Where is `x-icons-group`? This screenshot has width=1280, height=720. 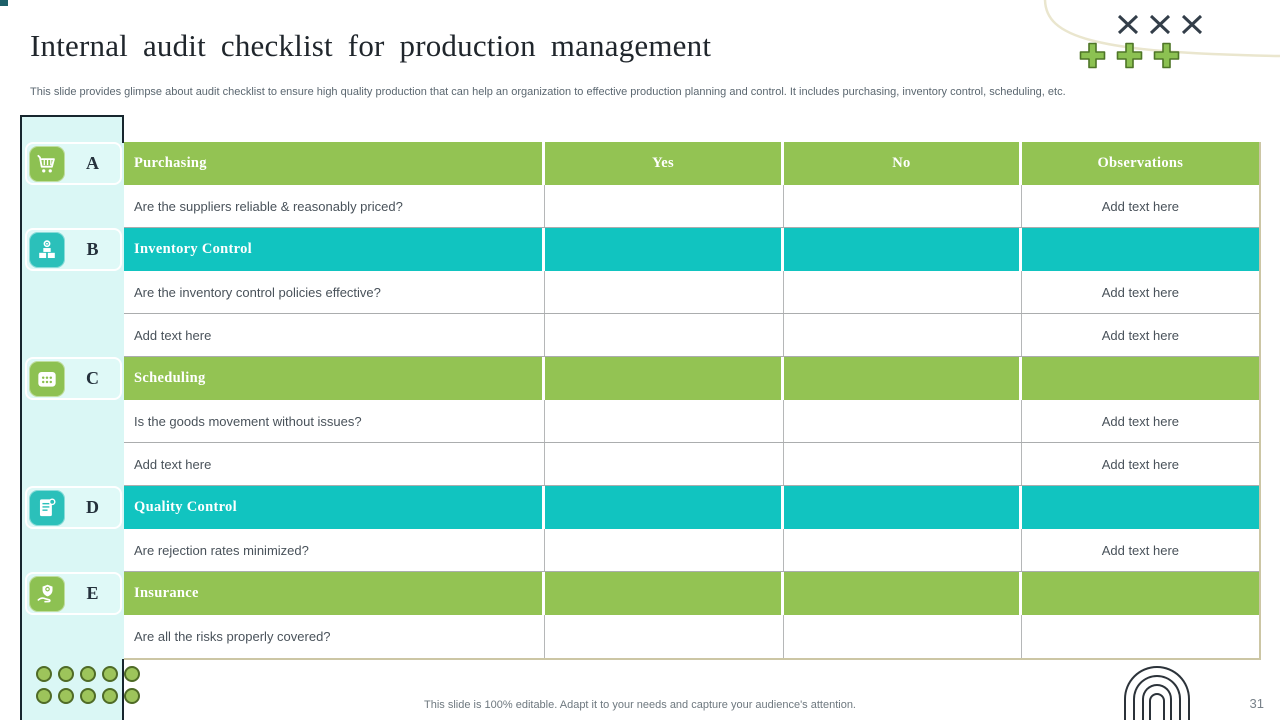 x-icons-group is located at coordinates (1160, 24).